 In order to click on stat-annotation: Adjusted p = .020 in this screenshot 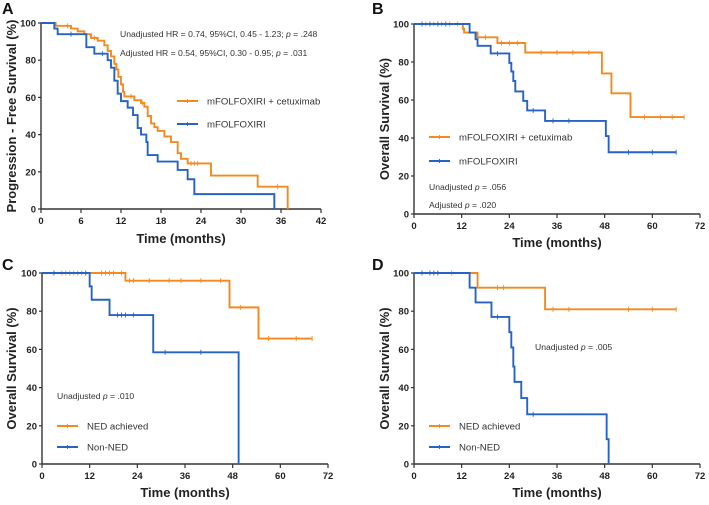, I will do `click(462, 205)`.